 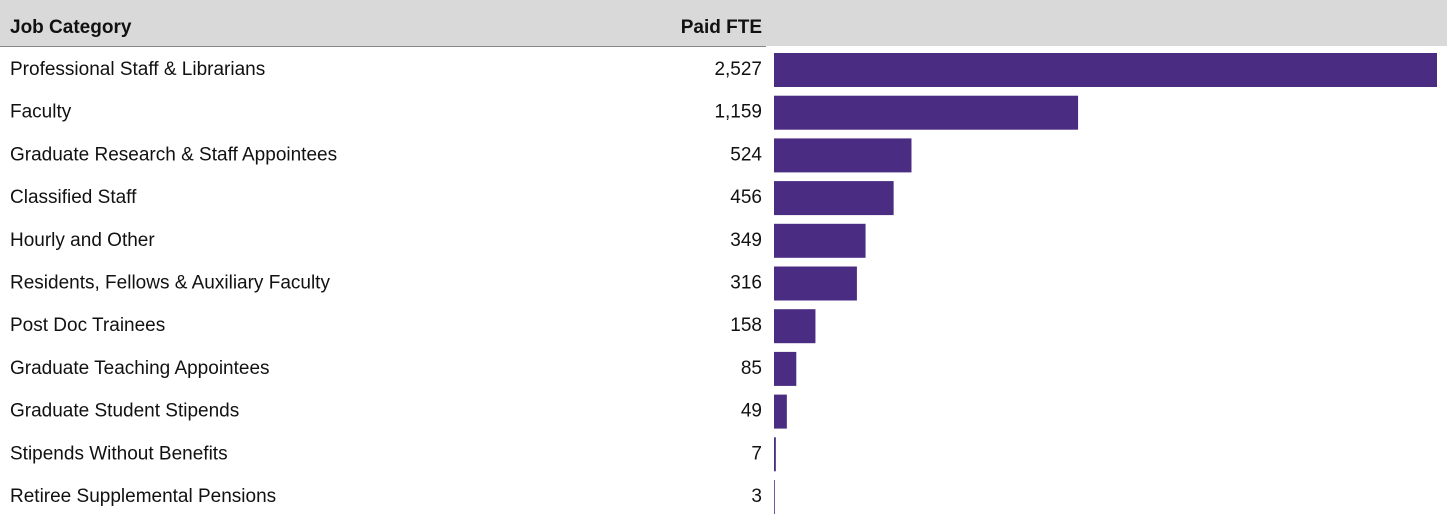 What do you see at coordinates (119, 453) in the screenshot?
I see `category-label: Stipends Without Benefits` at bounding box center [119, 453].